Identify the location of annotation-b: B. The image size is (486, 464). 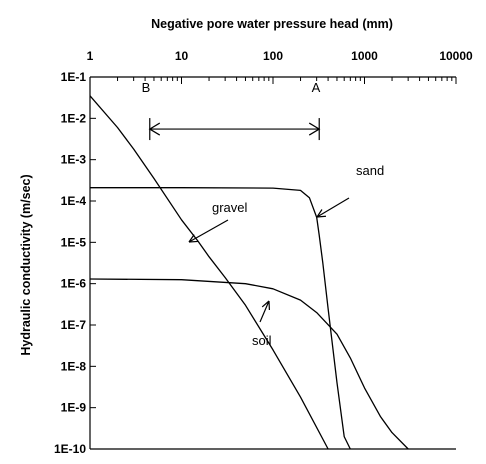
(146, 87).